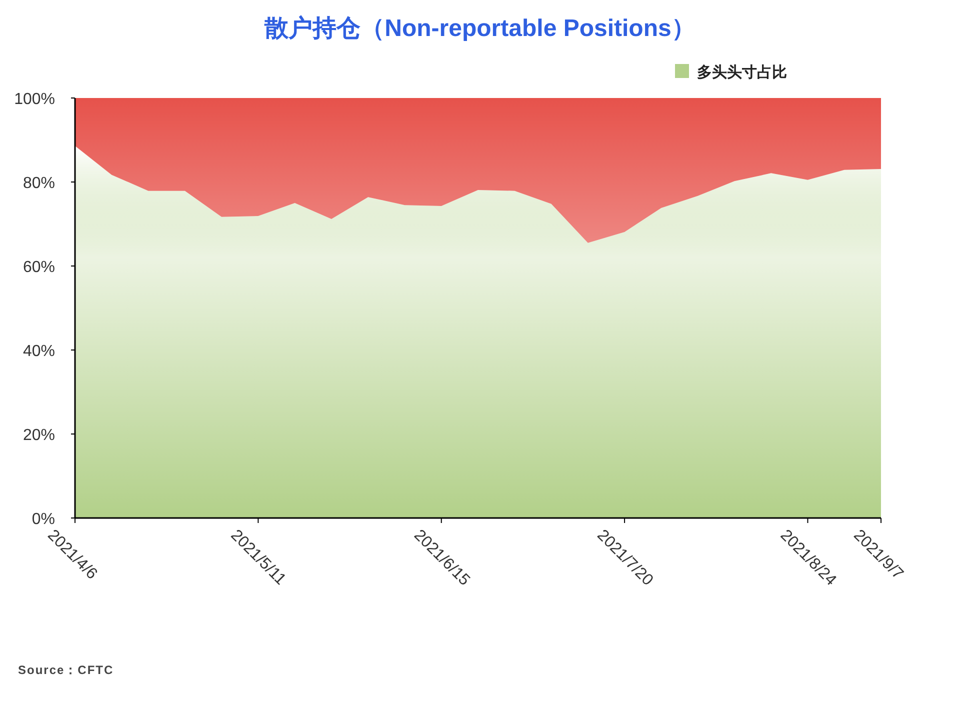 The height and width of the screenshot is (708, 960). Describe the element at coordinates (38, 267) in the screenshot. I see `y-tick-label: 60%` at that location.